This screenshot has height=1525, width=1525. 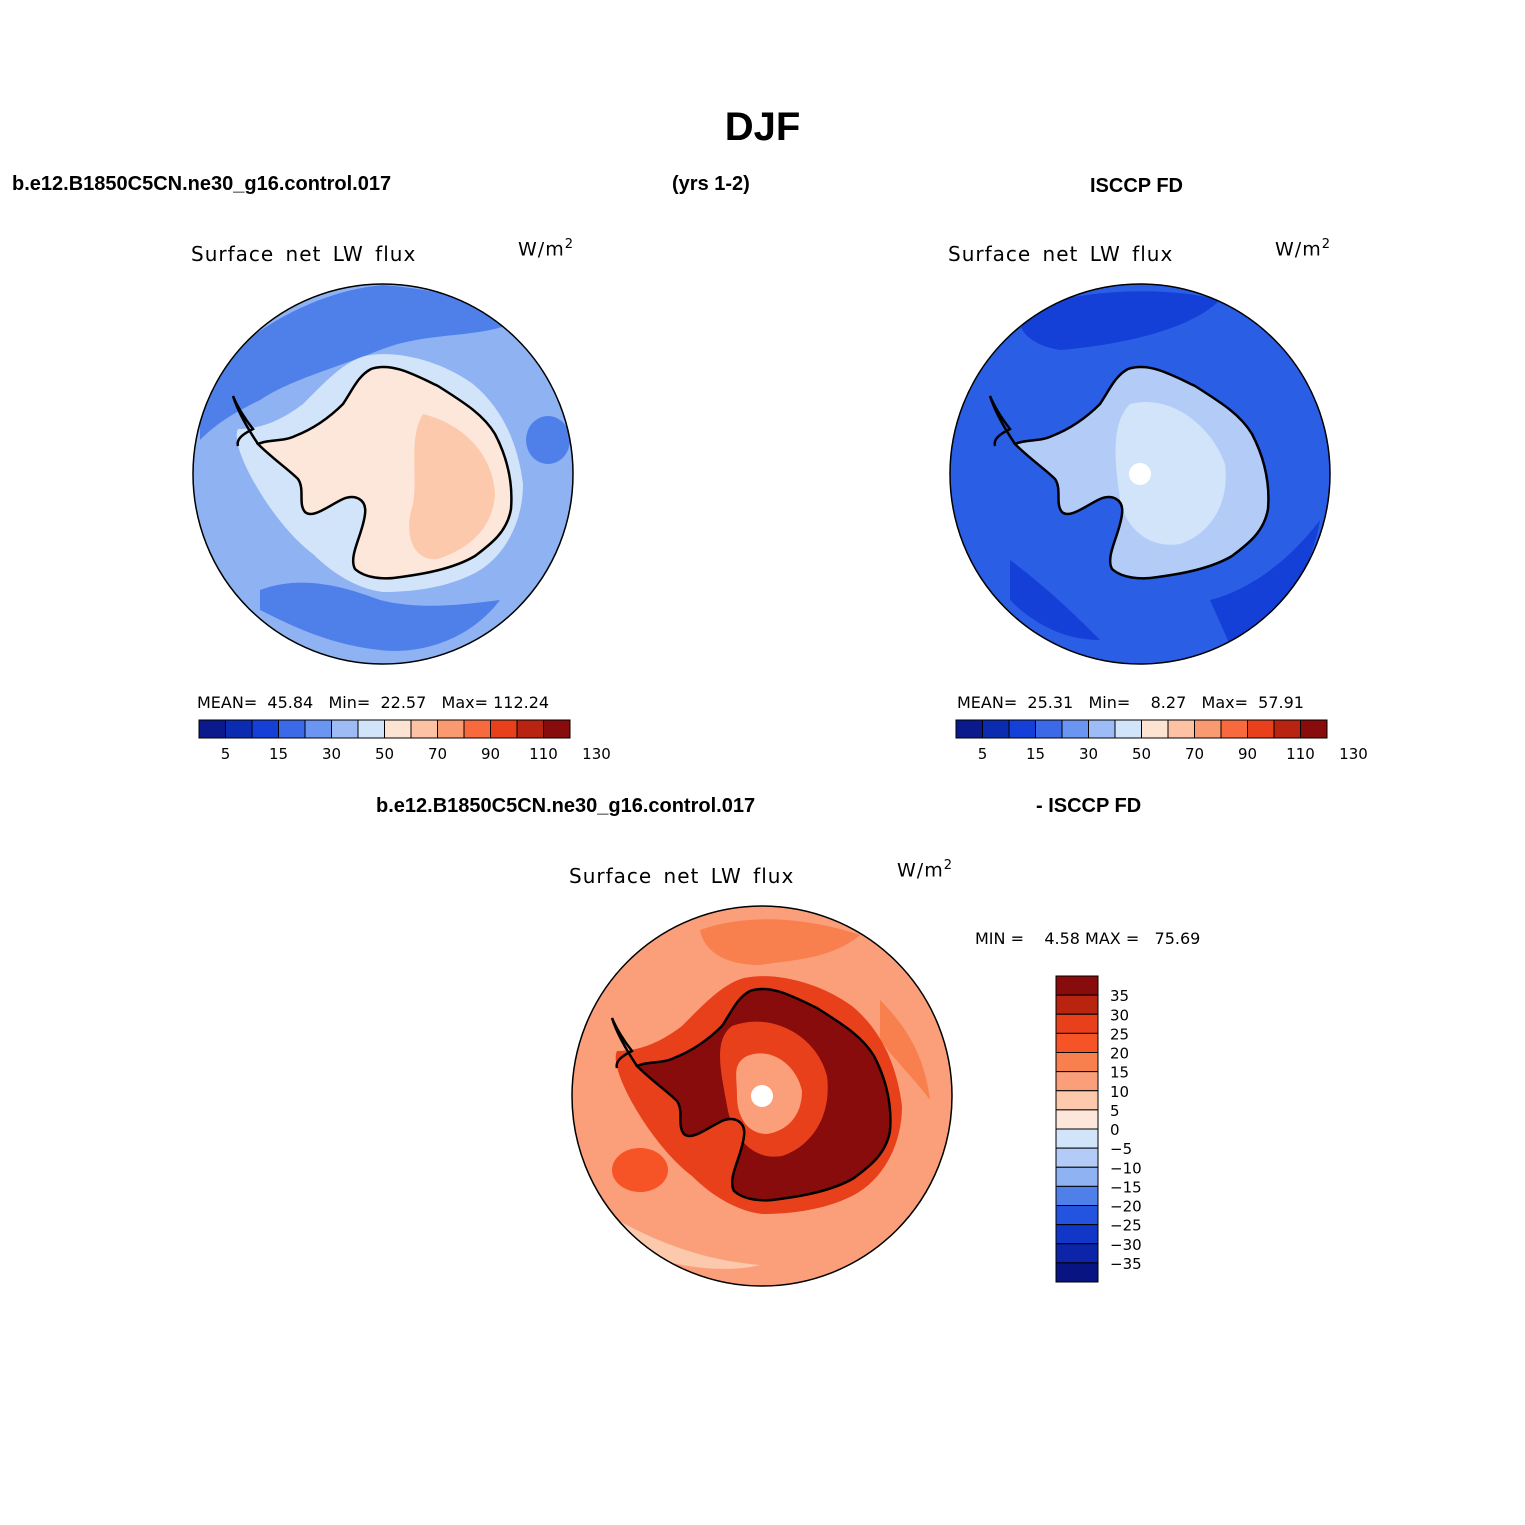 What do you see at coordinates (548, 440) in the screenshot?
I see `model-cold-patch-east` at bounding box center [548, 440].